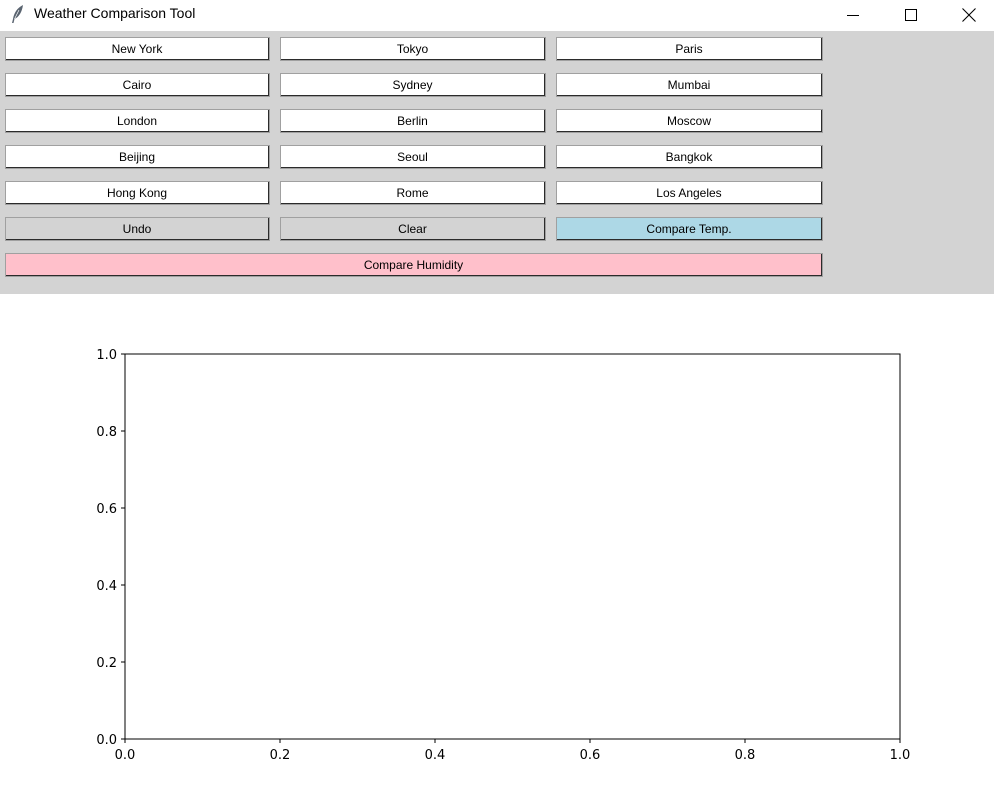  I want to click on city-button-berlin: Berlin, so click(413, 121).